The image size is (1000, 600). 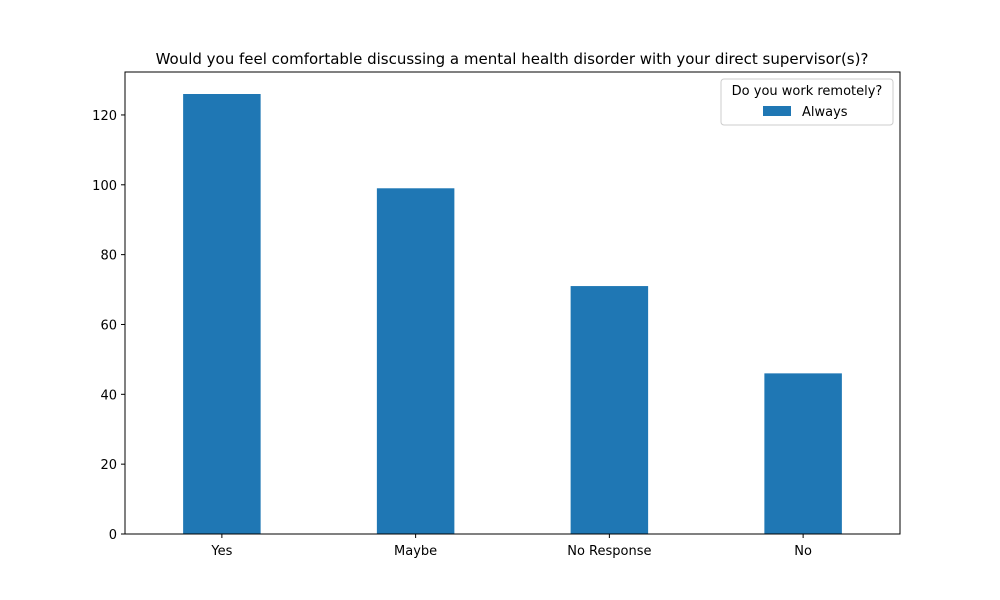 I want to click on y-tick-label: 60, so click(x=108, y=325).